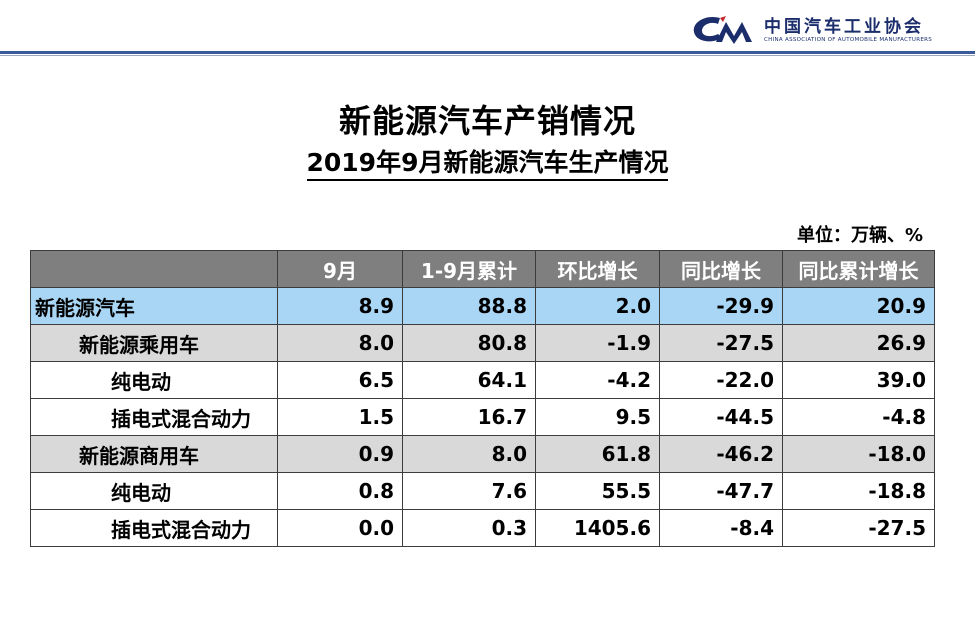 The width and height of the screenshot is (975, 633). What do you see at coordinates (487, 52) in the screenshot?
I see `header-rule` at bounding box center [487, 52].